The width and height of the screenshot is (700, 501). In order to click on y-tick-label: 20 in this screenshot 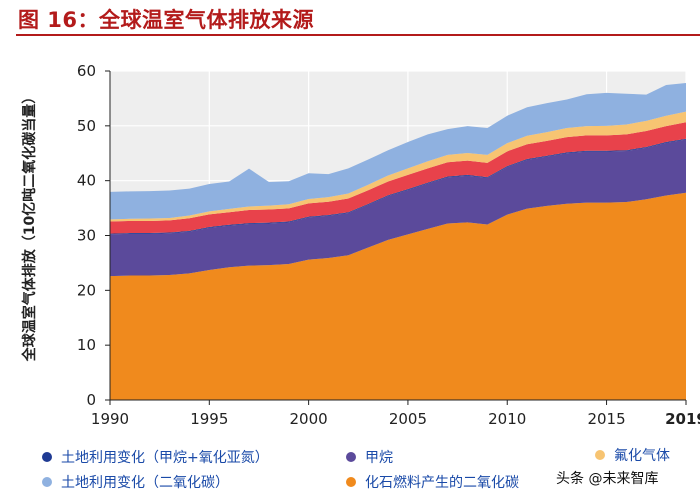, I will do `click(86, 290)`.